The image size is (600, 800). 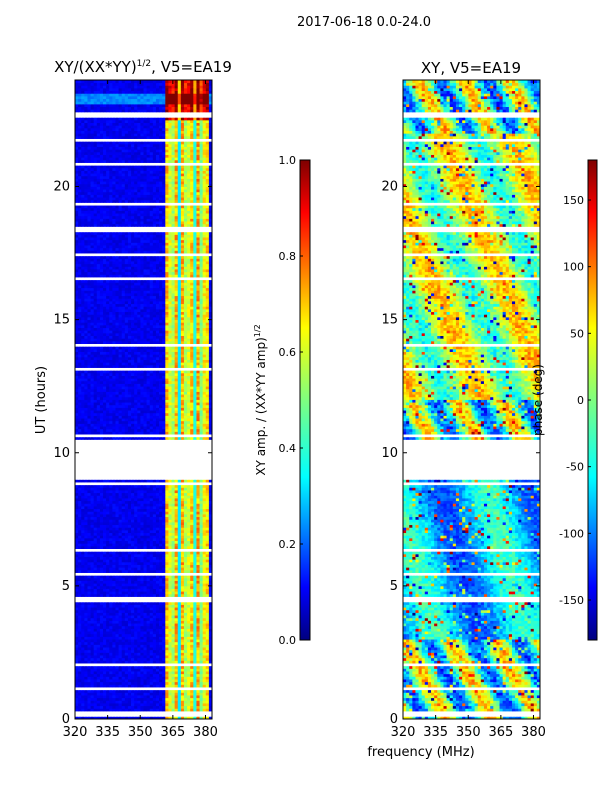 What do you see at coordinates (41, 400) in the screenshot?
I see `y-axis-label: UT (hours)` at bounding box center [41, 400].